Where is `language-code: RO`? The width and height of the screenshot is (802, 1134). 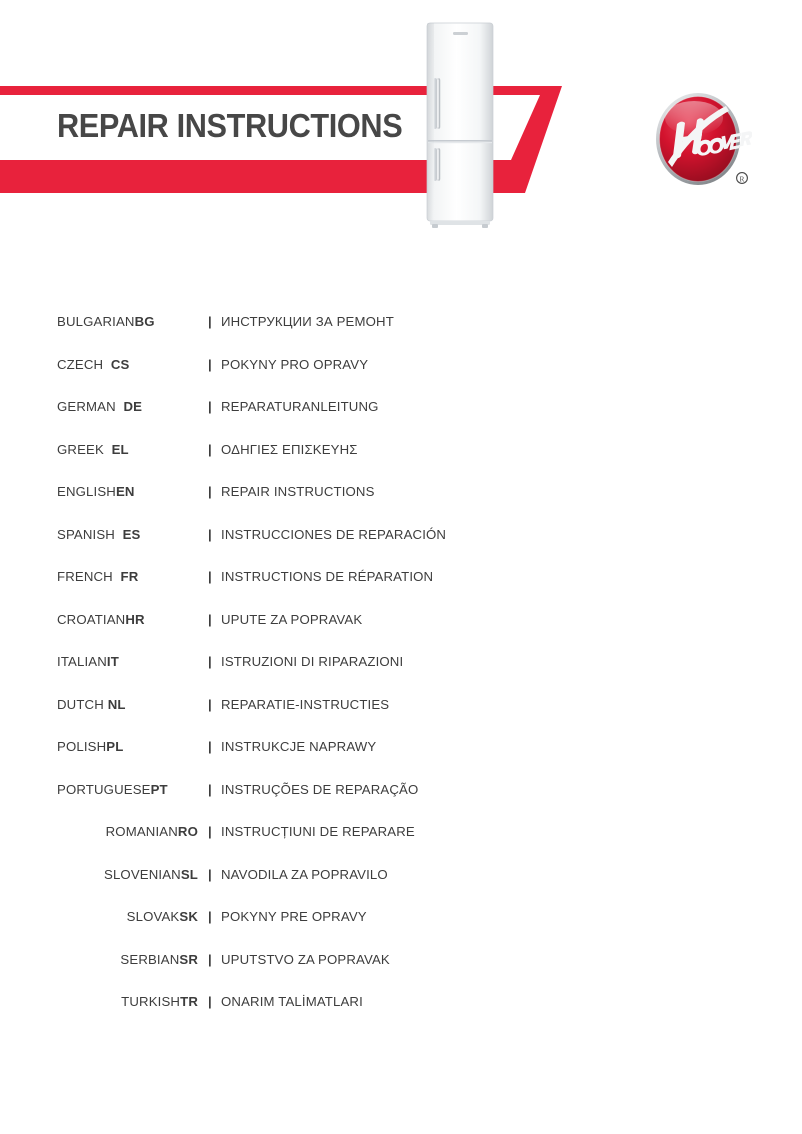 language-code: RO is located at coordinates (187, 831).